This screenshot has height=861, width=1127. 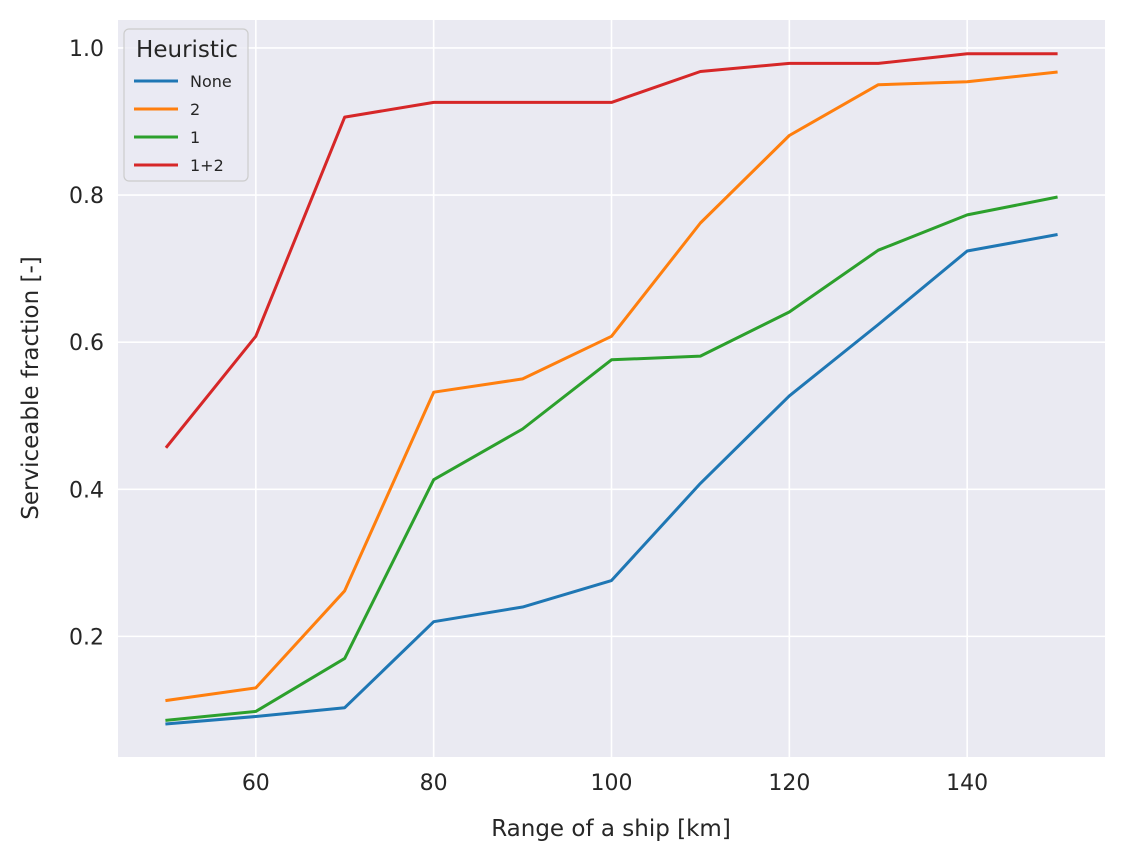 What do you see at coordinates (256, 783) in the screenshot?
I see `x-tick-label: 60` at bounding box center [256, 783].